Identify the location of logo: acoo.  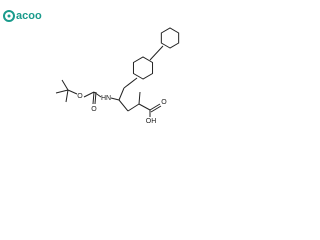
(22, 16).